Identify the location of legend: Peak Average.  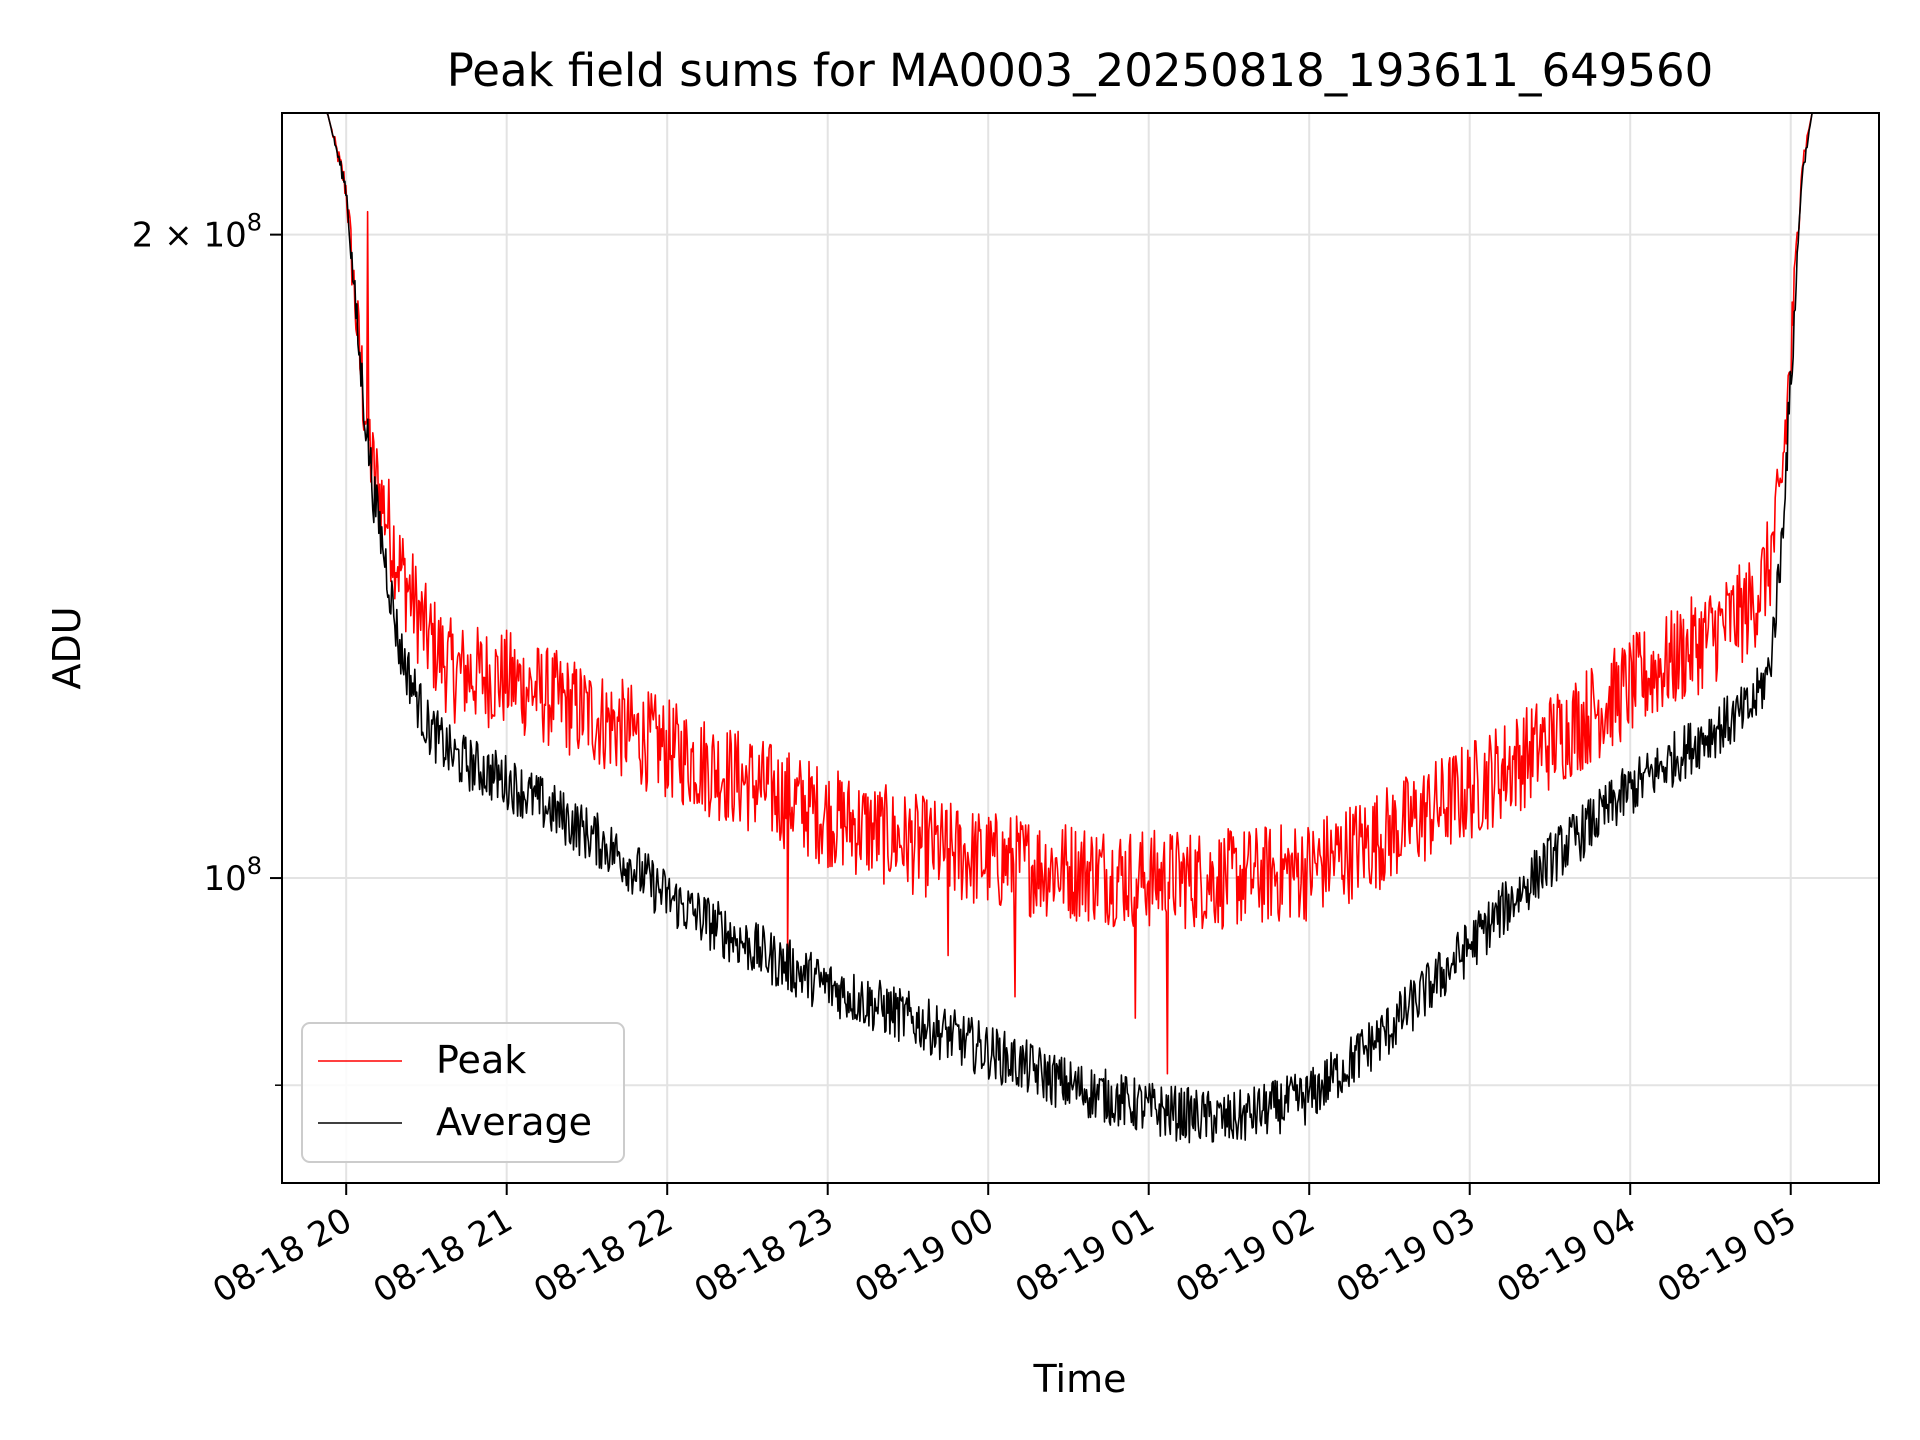
(463, 1092).